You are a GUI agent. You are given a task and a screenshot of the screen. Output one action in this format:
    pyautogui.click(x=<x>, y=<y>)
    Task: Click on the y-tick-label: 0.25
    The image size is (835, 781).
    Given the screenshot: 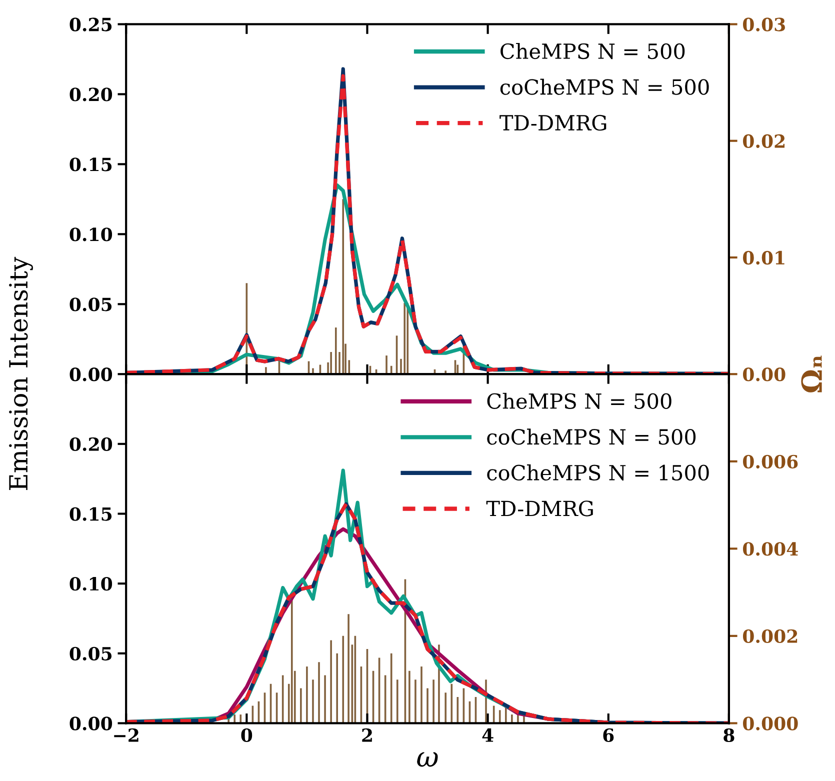 What is the action you would take?
    pyautogui.click(x=91, y=25)
    